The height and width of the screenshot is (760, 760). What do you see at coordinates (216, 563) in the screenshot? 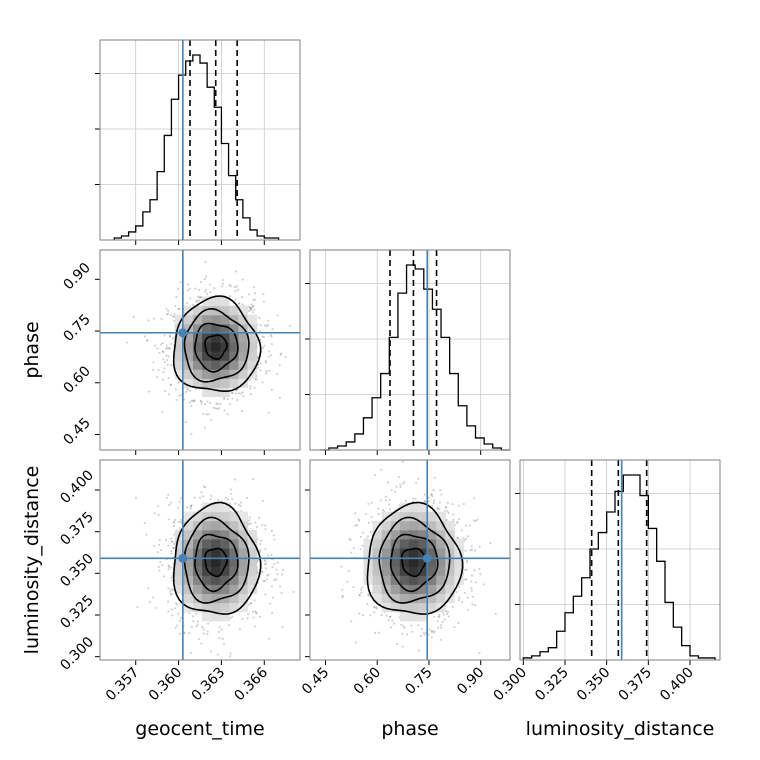
I see `contour-line` at bounding box center [216, 563].